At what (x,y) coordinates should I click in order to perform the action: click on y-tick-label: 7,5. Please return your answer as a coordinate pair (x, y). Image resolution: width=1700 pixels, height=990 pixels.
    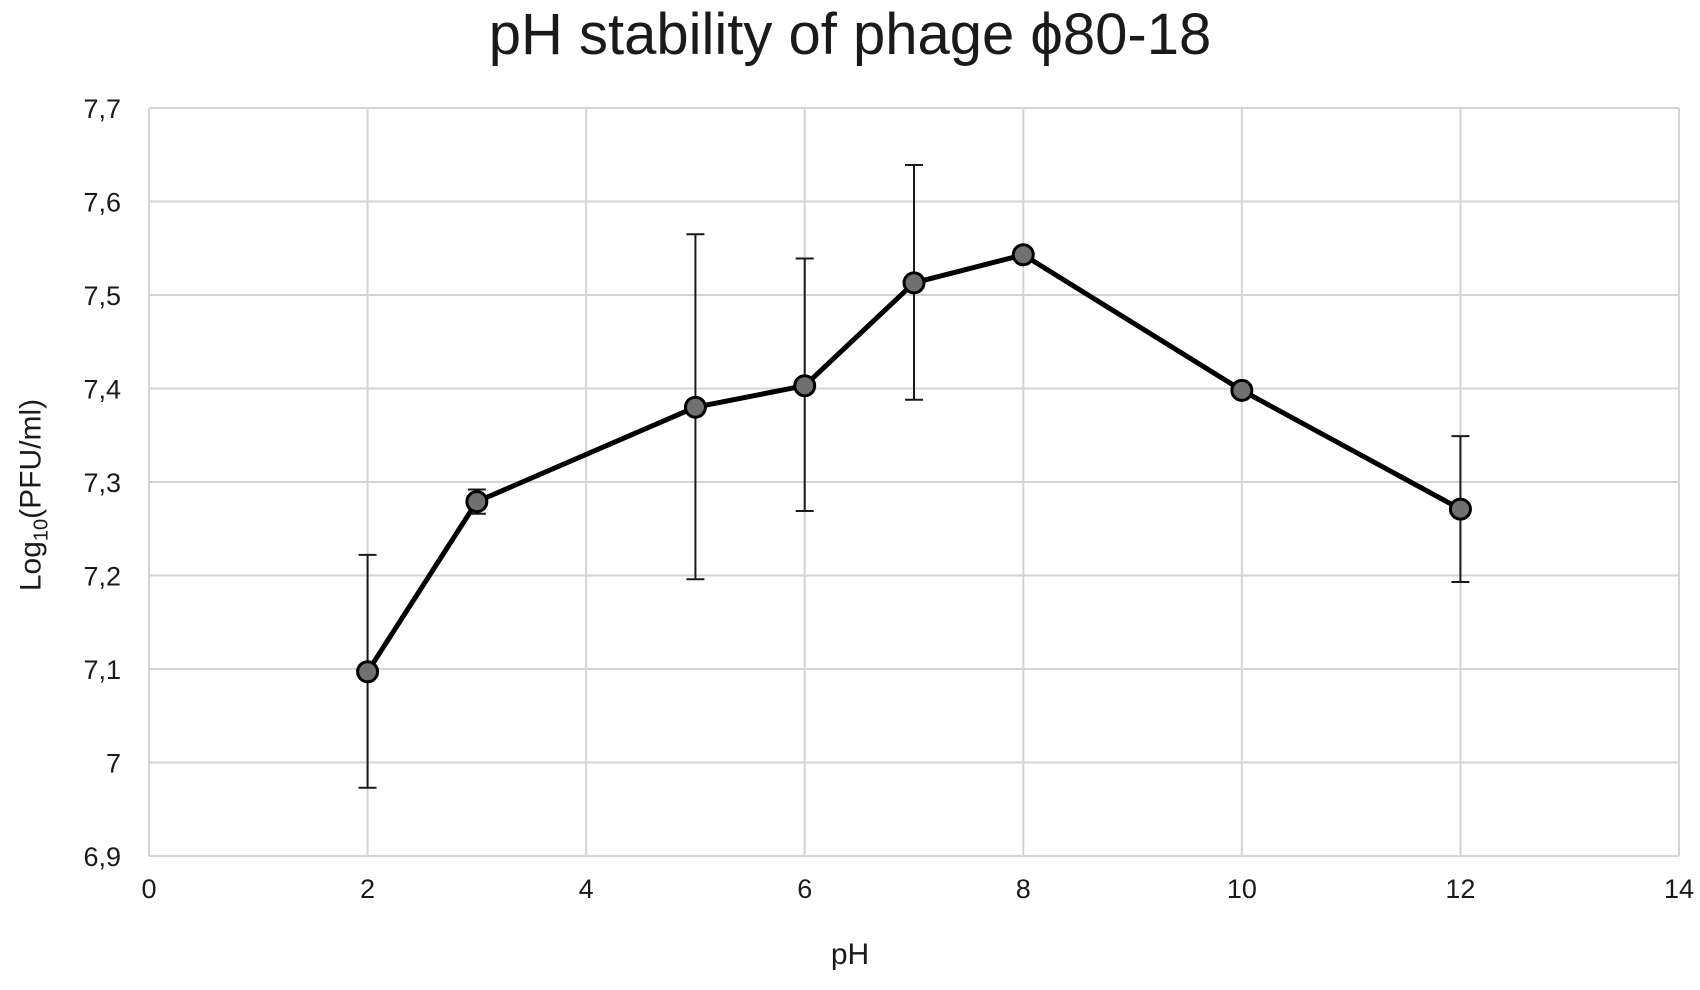
    Looking at the image, I should click on (102, 296).